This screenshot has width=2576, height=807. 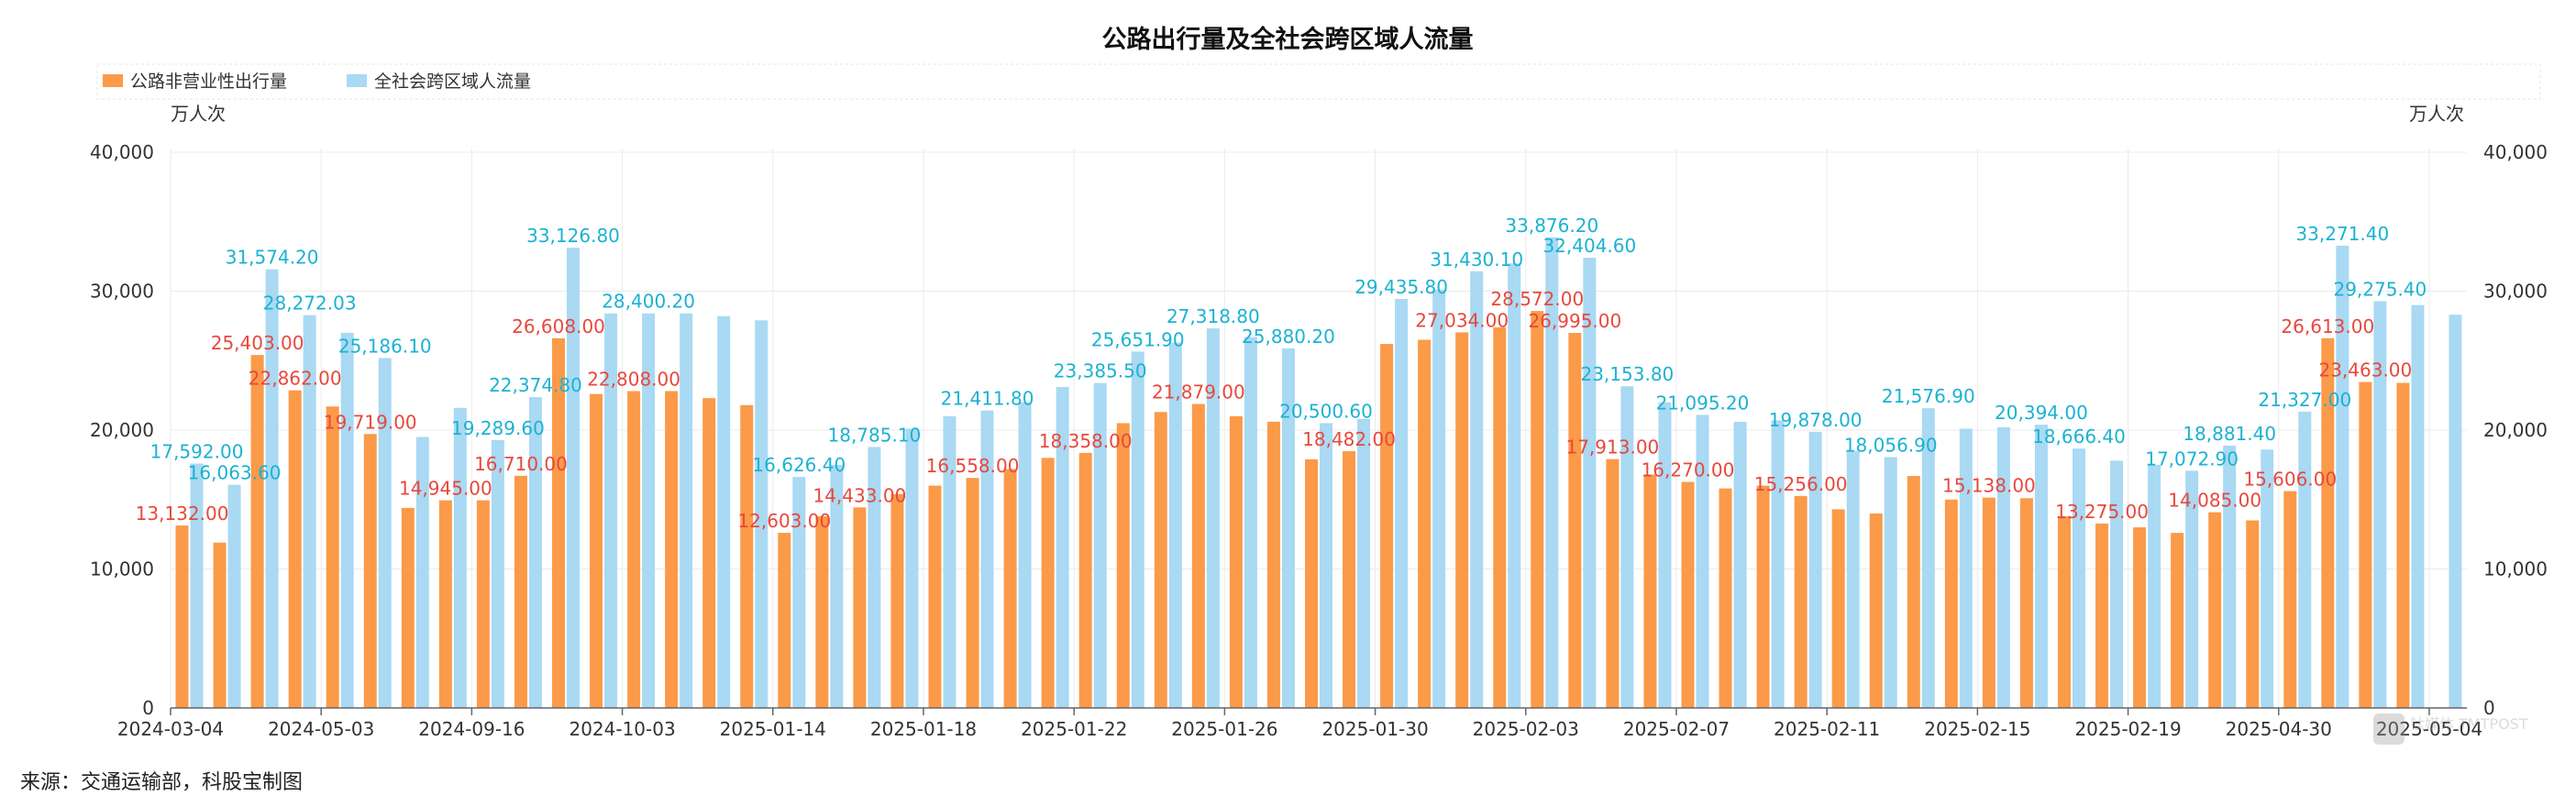 What do you see at coordinates (2079, 437) in the screenshot?
I see `data-label-cross-region: 18,666.40` at bounding box center [2079, 437].